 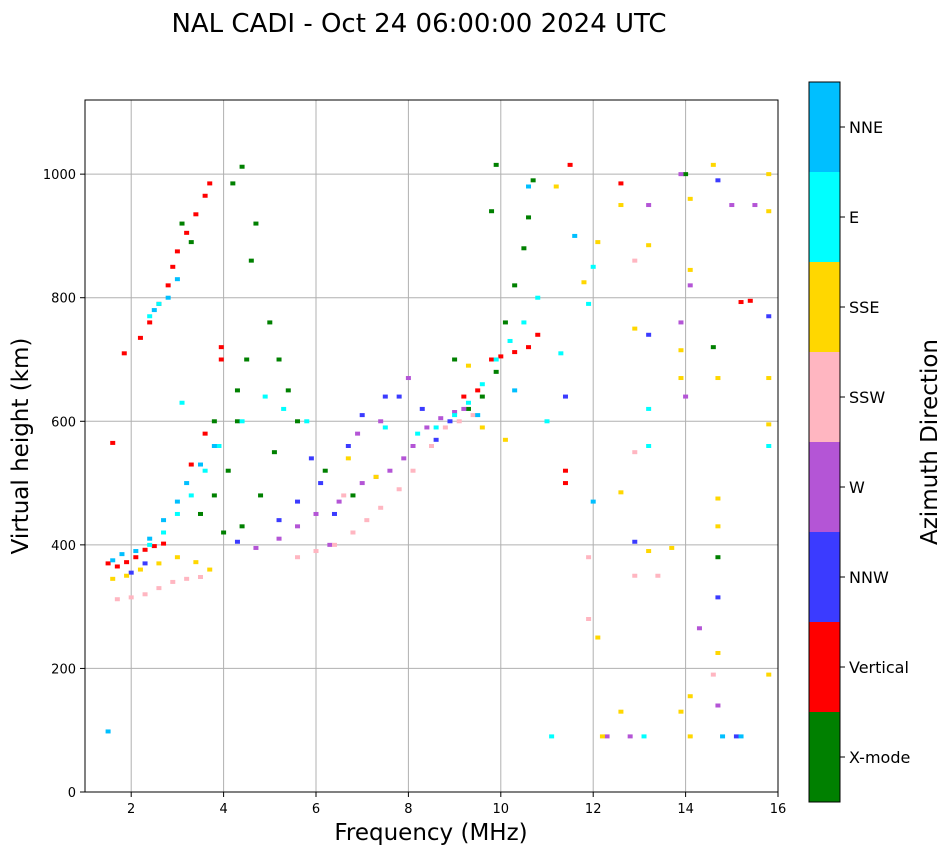 I want to click on colorbar-tick-label: W, so click(x=857, y=487).